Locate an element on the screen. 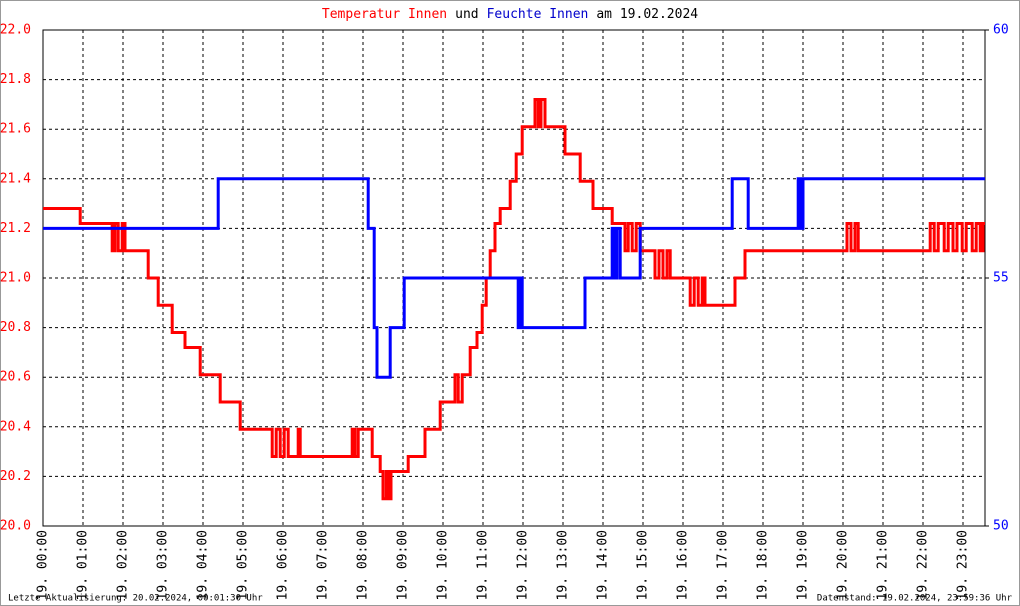 The image size is (1020, 606). x-tick-label: 19. 02:00 is located at coordinates (123, 565).